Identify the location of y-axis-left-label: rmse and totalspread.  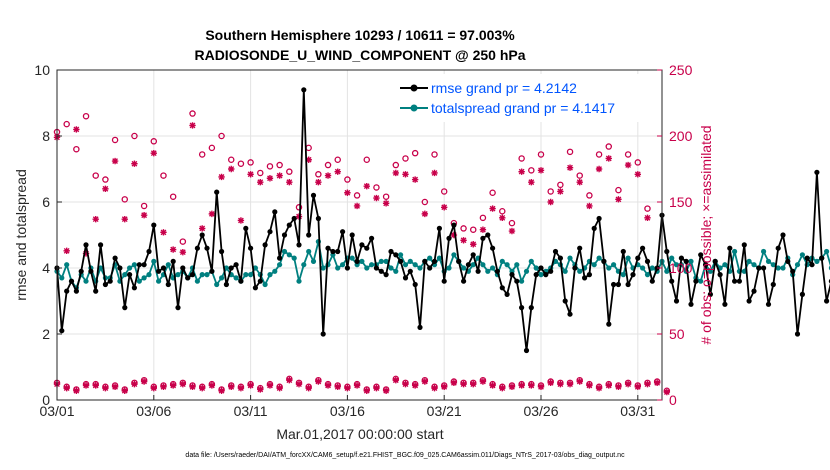
(21, 235).